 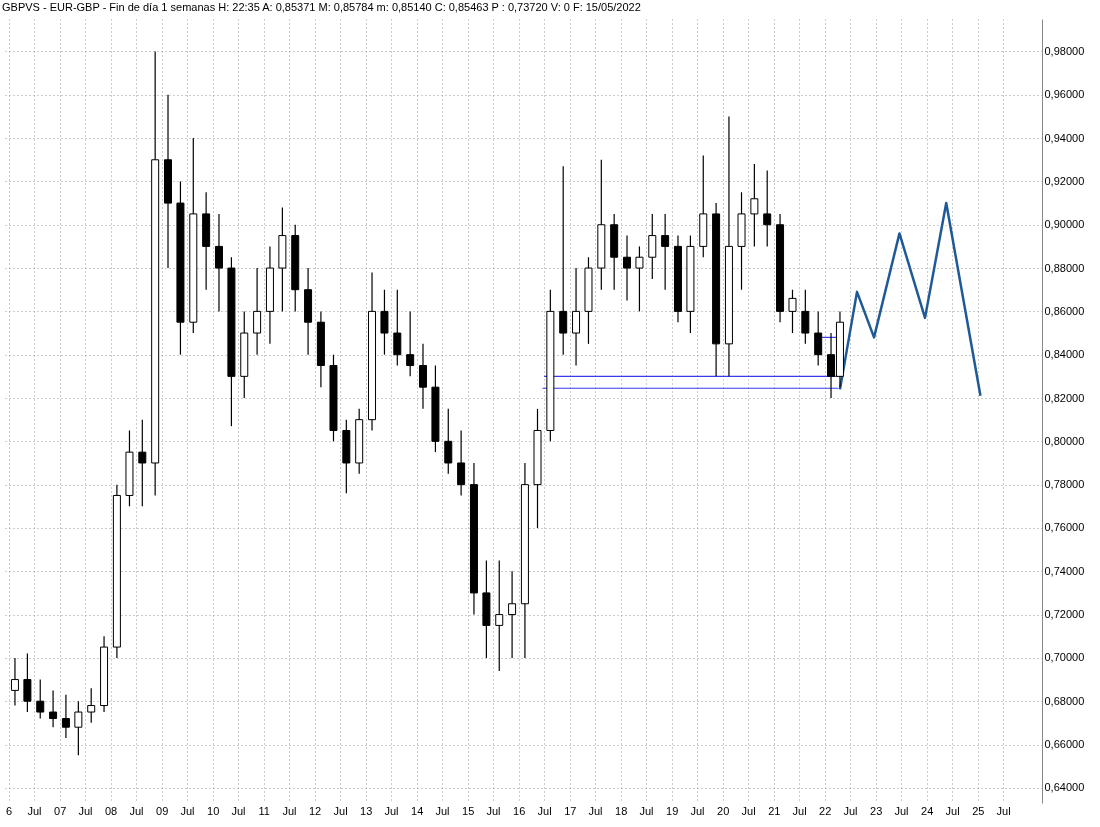 What do you see at coordinates (570, 810) in the screenshot?
I see `x-tick-label: 17` at bounding box center [570, 810].